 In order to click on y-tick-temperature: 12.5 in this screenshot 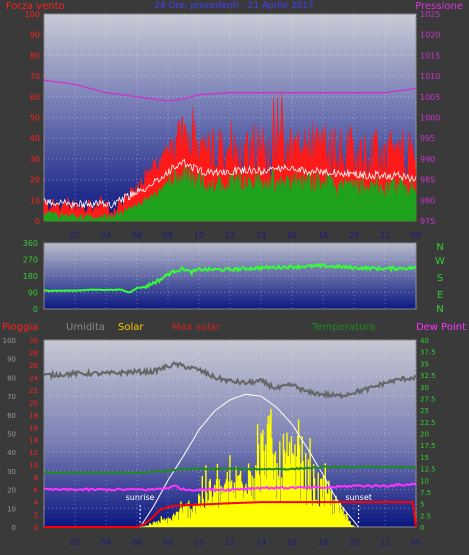, I will do `click(428, 470)`.